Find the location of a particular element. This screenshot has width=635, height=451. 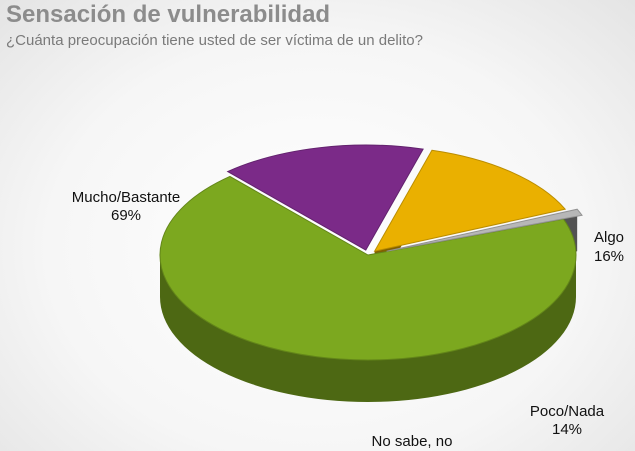

slice-label-no-sabe: No sabe, no is located at coordinates (412, 441).